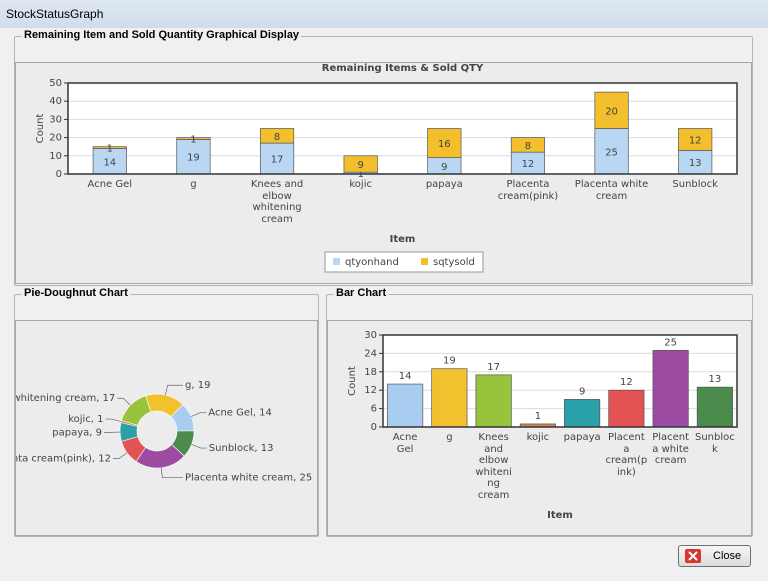  I want to click on plot-area, so click(402, 128).